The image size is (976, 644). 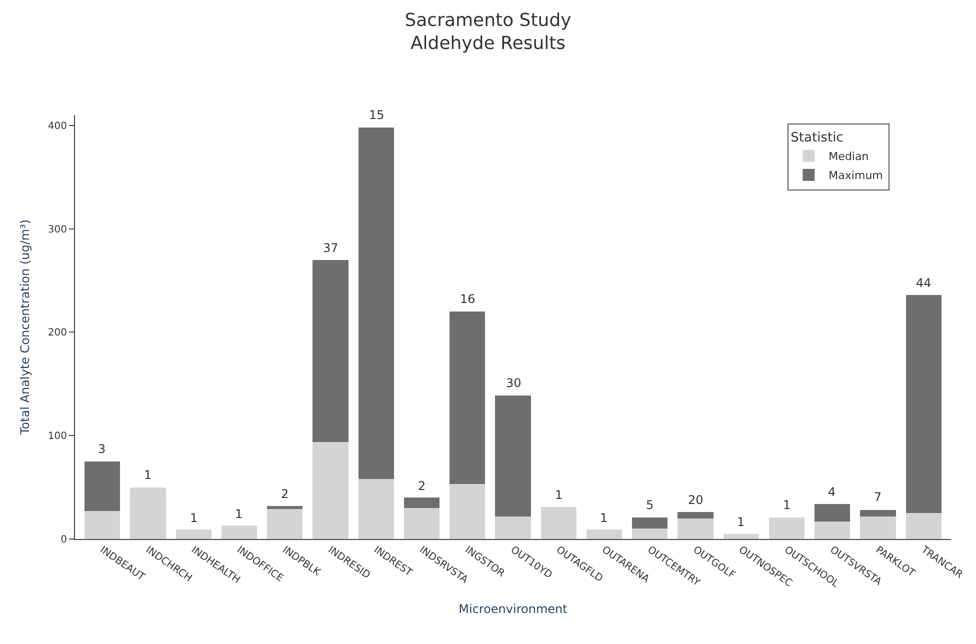 What do you see at coordinates (57, 333) in the screenshot?
I see `y-tick-label: 200` at bounding box center [57, 333].